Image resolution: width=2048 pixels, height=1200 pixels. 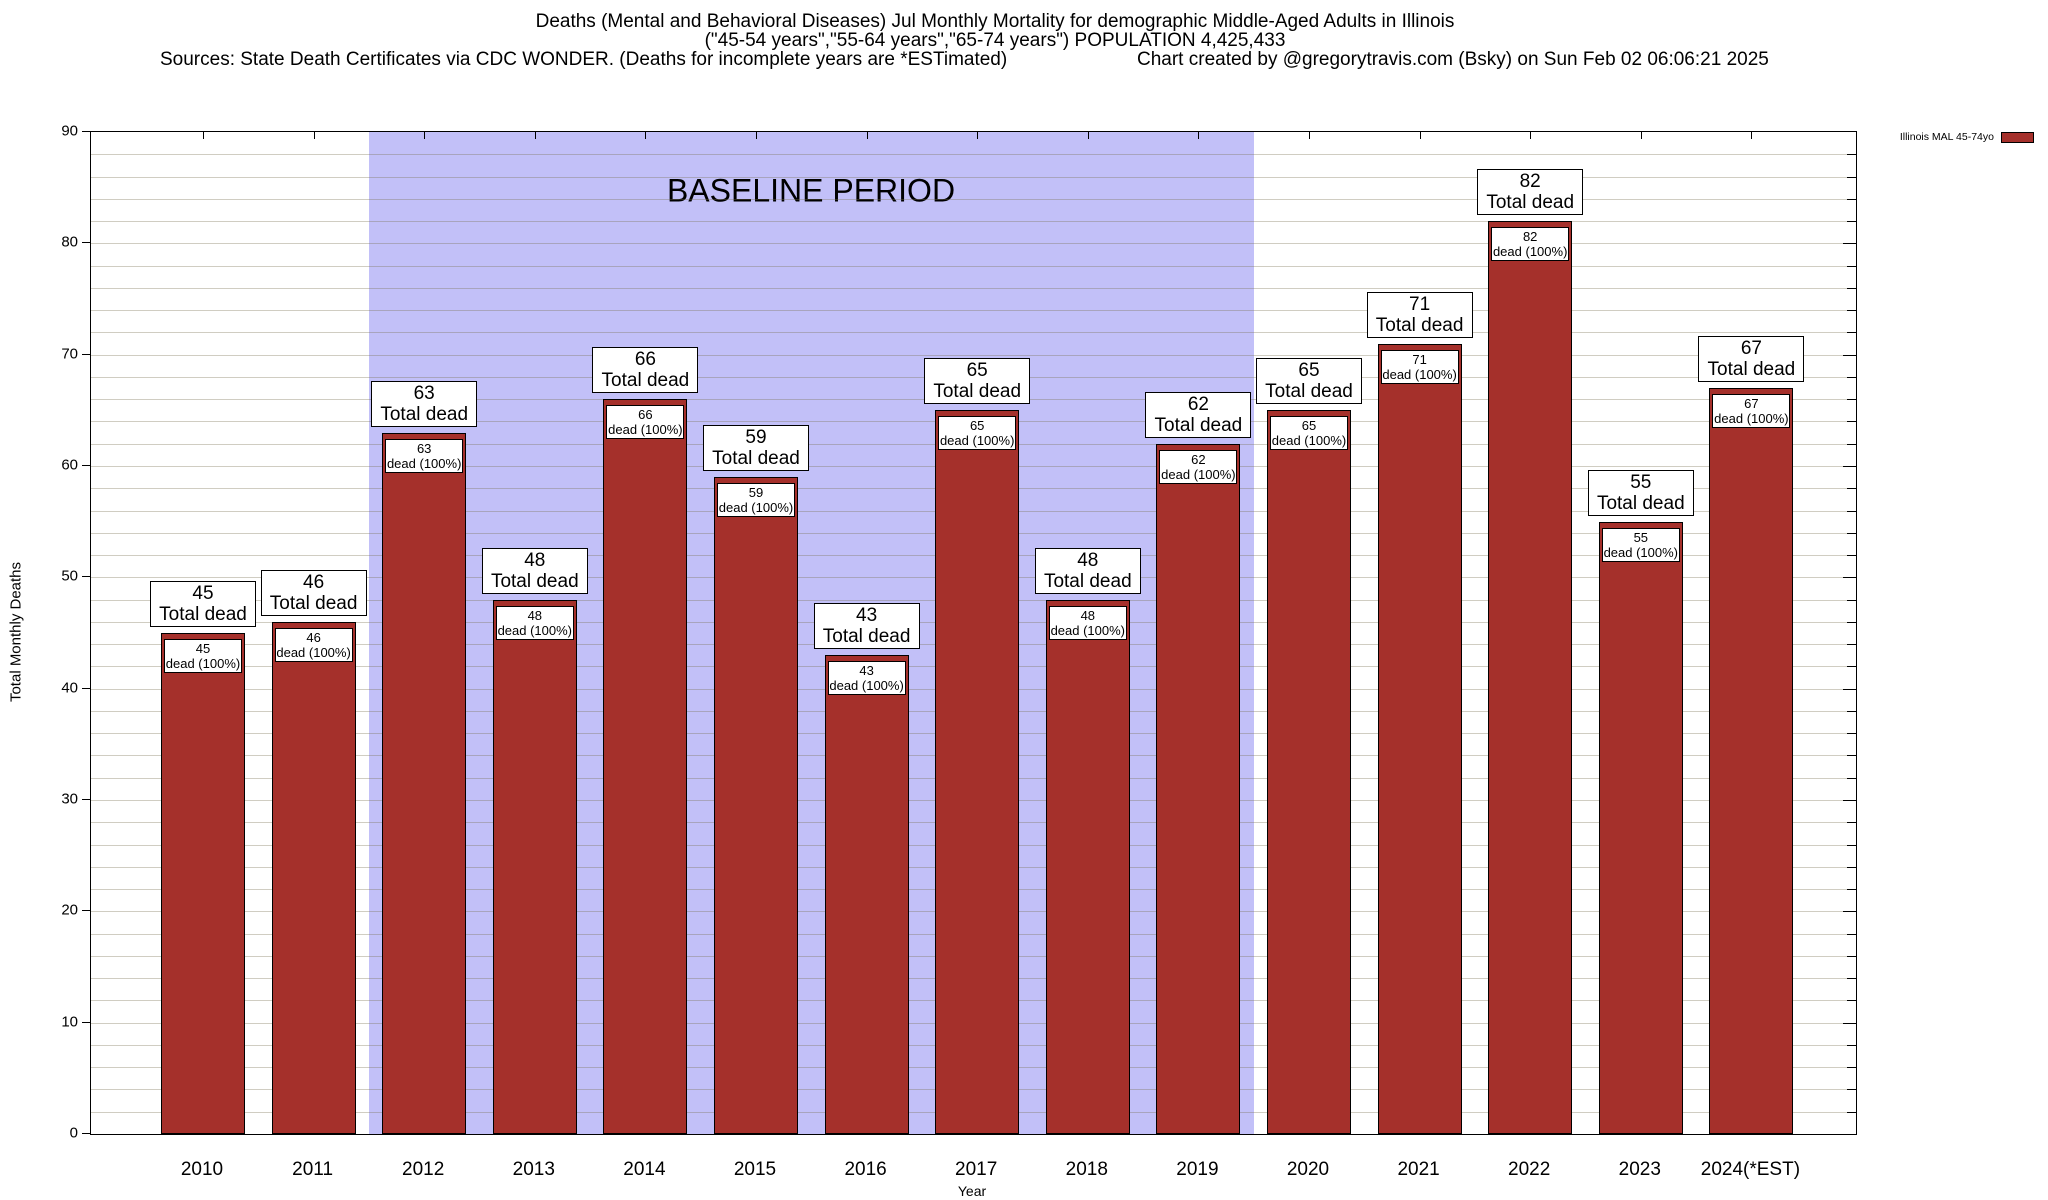 What do you see at coordinates (424, 783) in the screenshot?
I see `bar-2012: 63 dead (100%)` at bounding box center [424, 783].